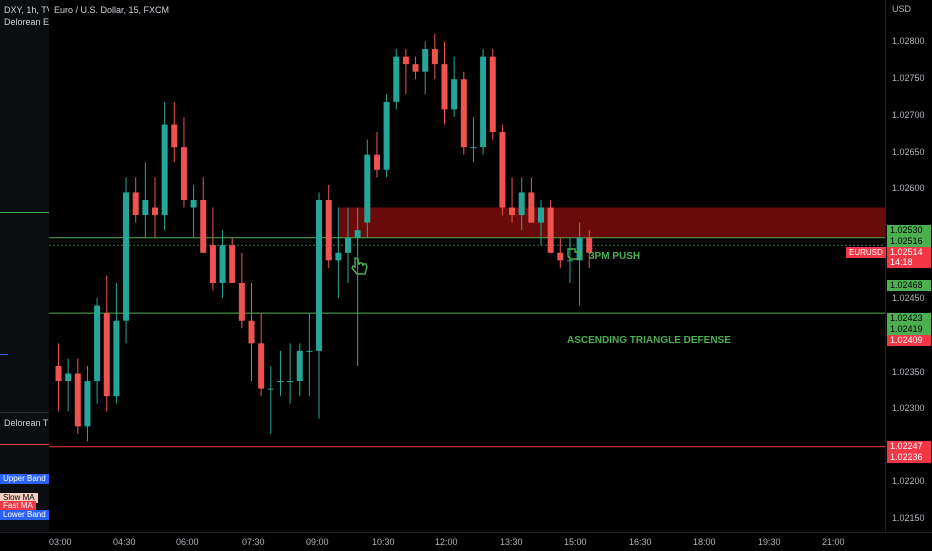 The width and height of the screenshot is (932, 551). What do you see at coordinates (909, 262) in the screenshot?
I see `countdown-tag: 14:18` at bounding box center [909, 262].